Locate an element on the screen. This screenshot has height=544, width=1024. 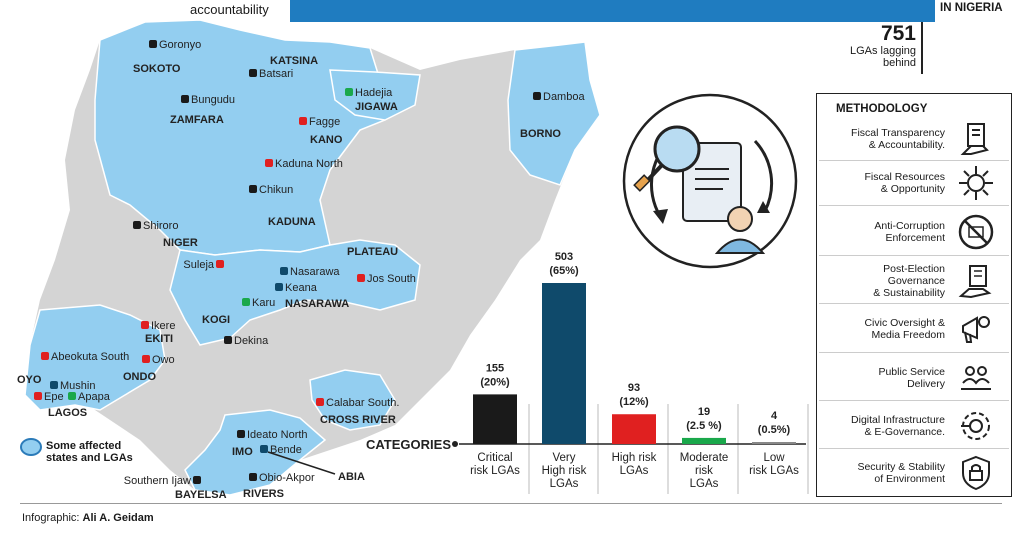
header-left-text: accountability is located at coordinates (229, 9).